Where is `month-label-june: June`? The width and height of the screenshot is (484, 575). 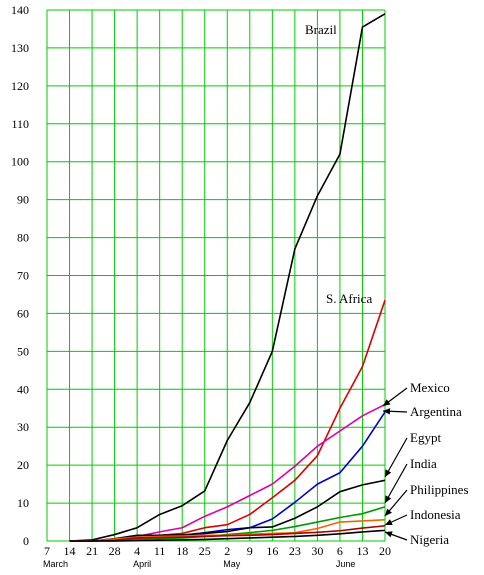 month-label-june: June is located at coordinates (346, 564).